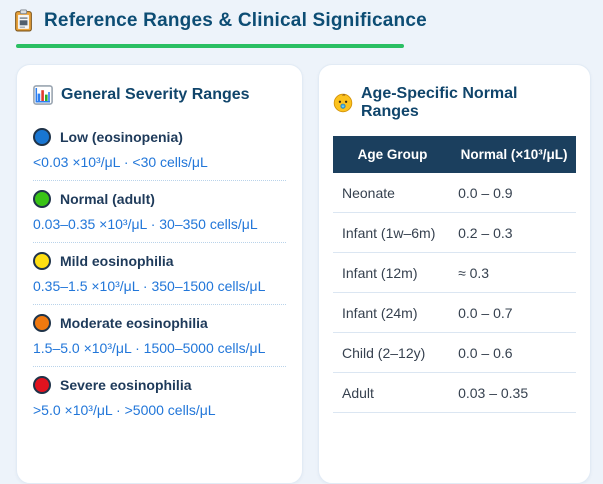  I want to click on table-row: Infant (1w–6m) 0.2 – 0.3, so click(454, 232).